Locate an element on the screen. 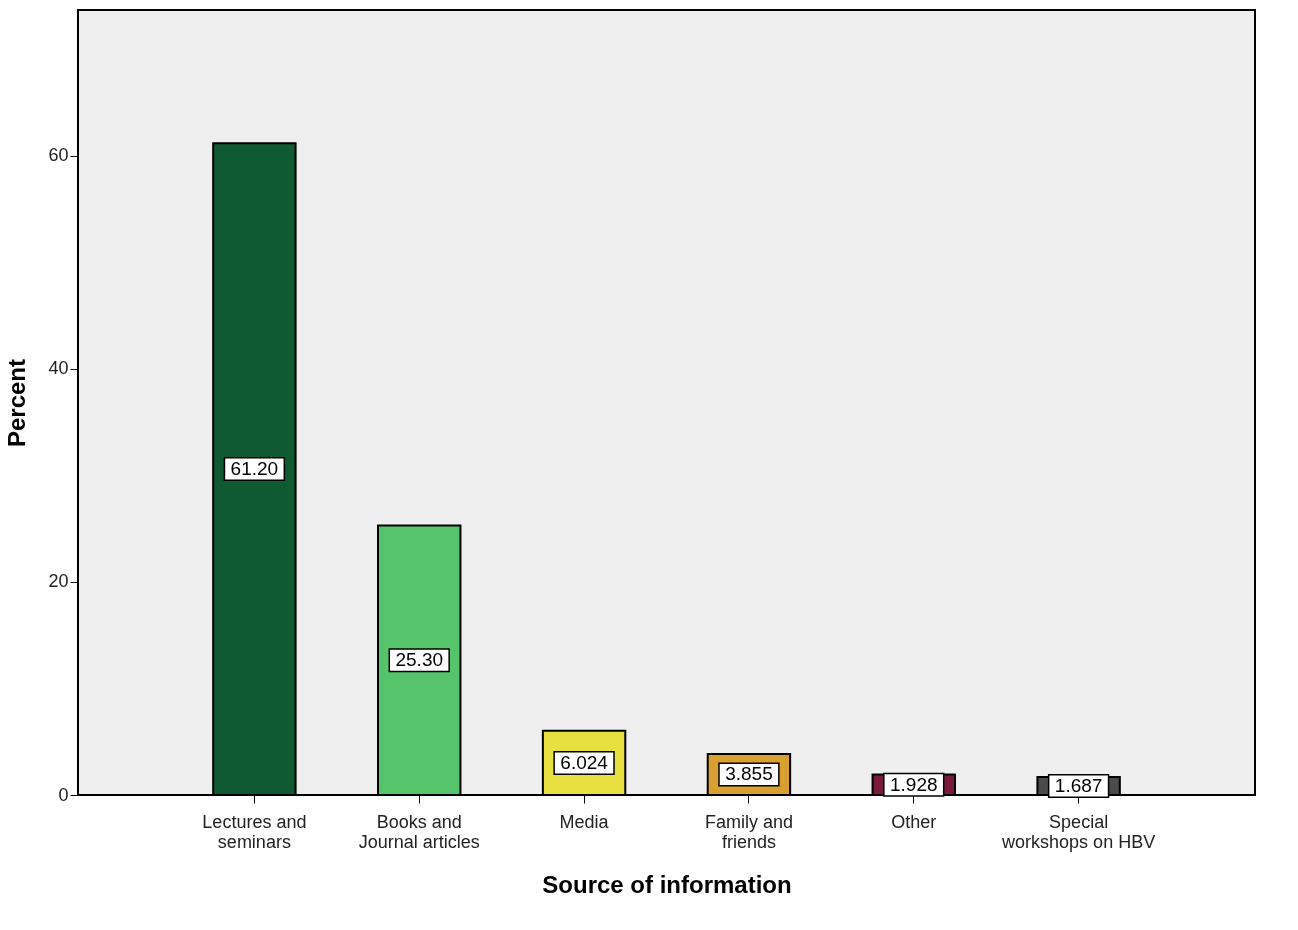 Image resolution: width=1298 pixels, height=930 pixels. y-tick-label: 0 is located at coordinates (63, 794).